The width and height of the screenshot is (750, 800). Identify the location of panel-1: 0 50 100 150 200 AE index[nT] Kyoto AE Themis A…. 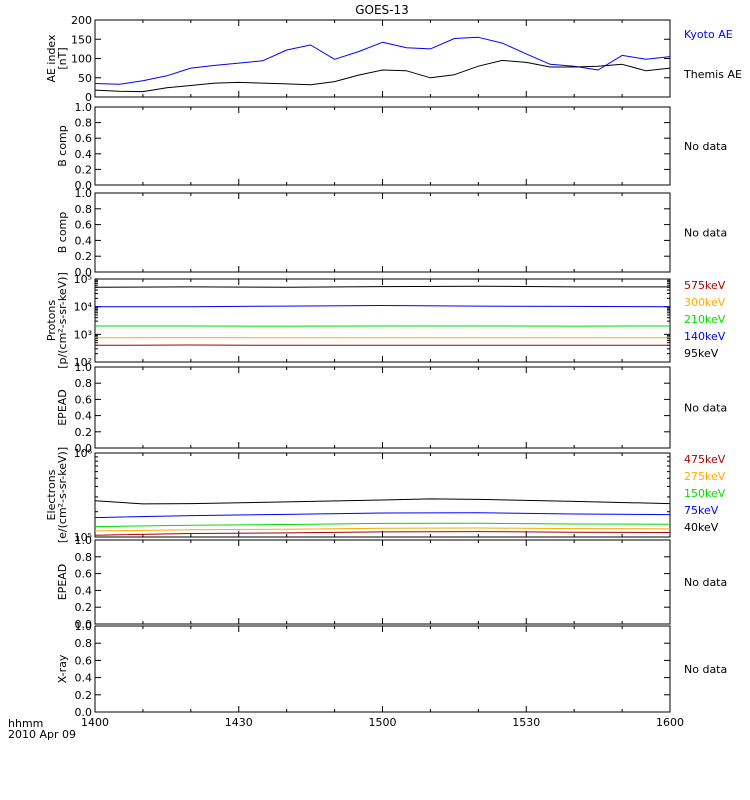
(393, 59).